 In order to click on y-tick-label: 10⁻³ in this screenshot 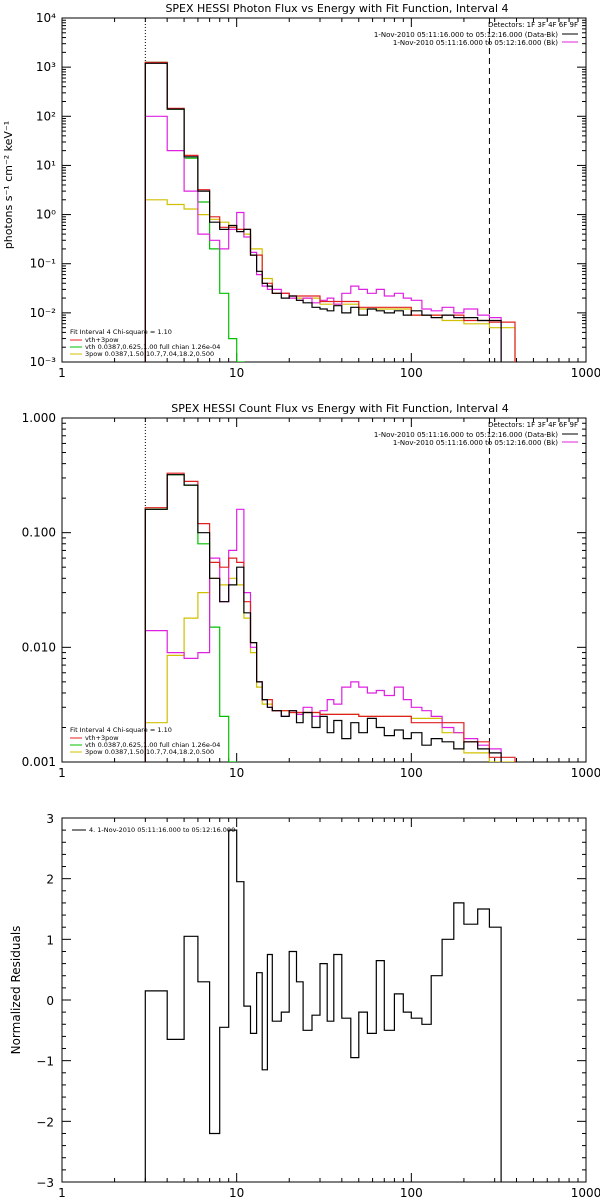, I will do `click(43, 362)`.